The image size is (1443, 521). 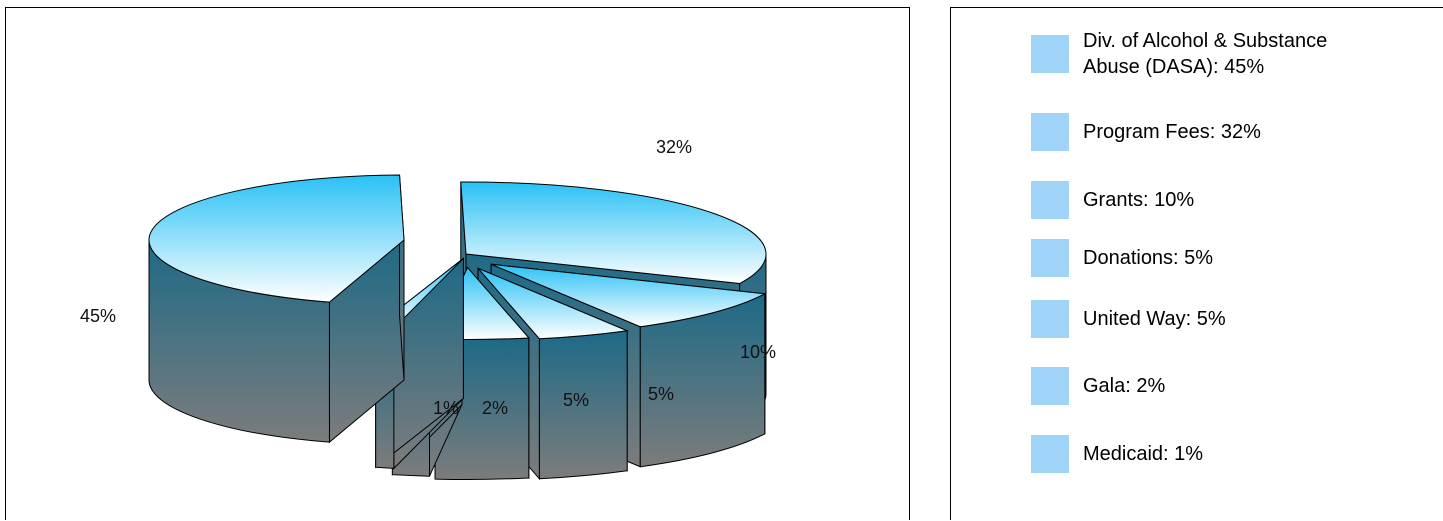 I want to click on slice-value-label: 2%, so click(x=495, y=408).